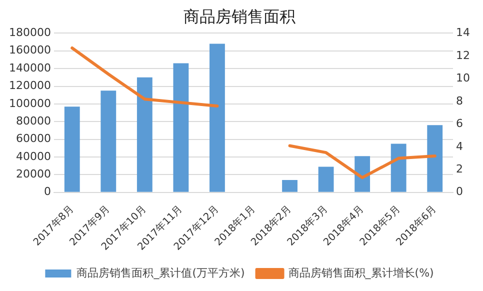 This screenshot has height=291, width=483. I want to click on y2-tick-label: 2, so click(460, 169).